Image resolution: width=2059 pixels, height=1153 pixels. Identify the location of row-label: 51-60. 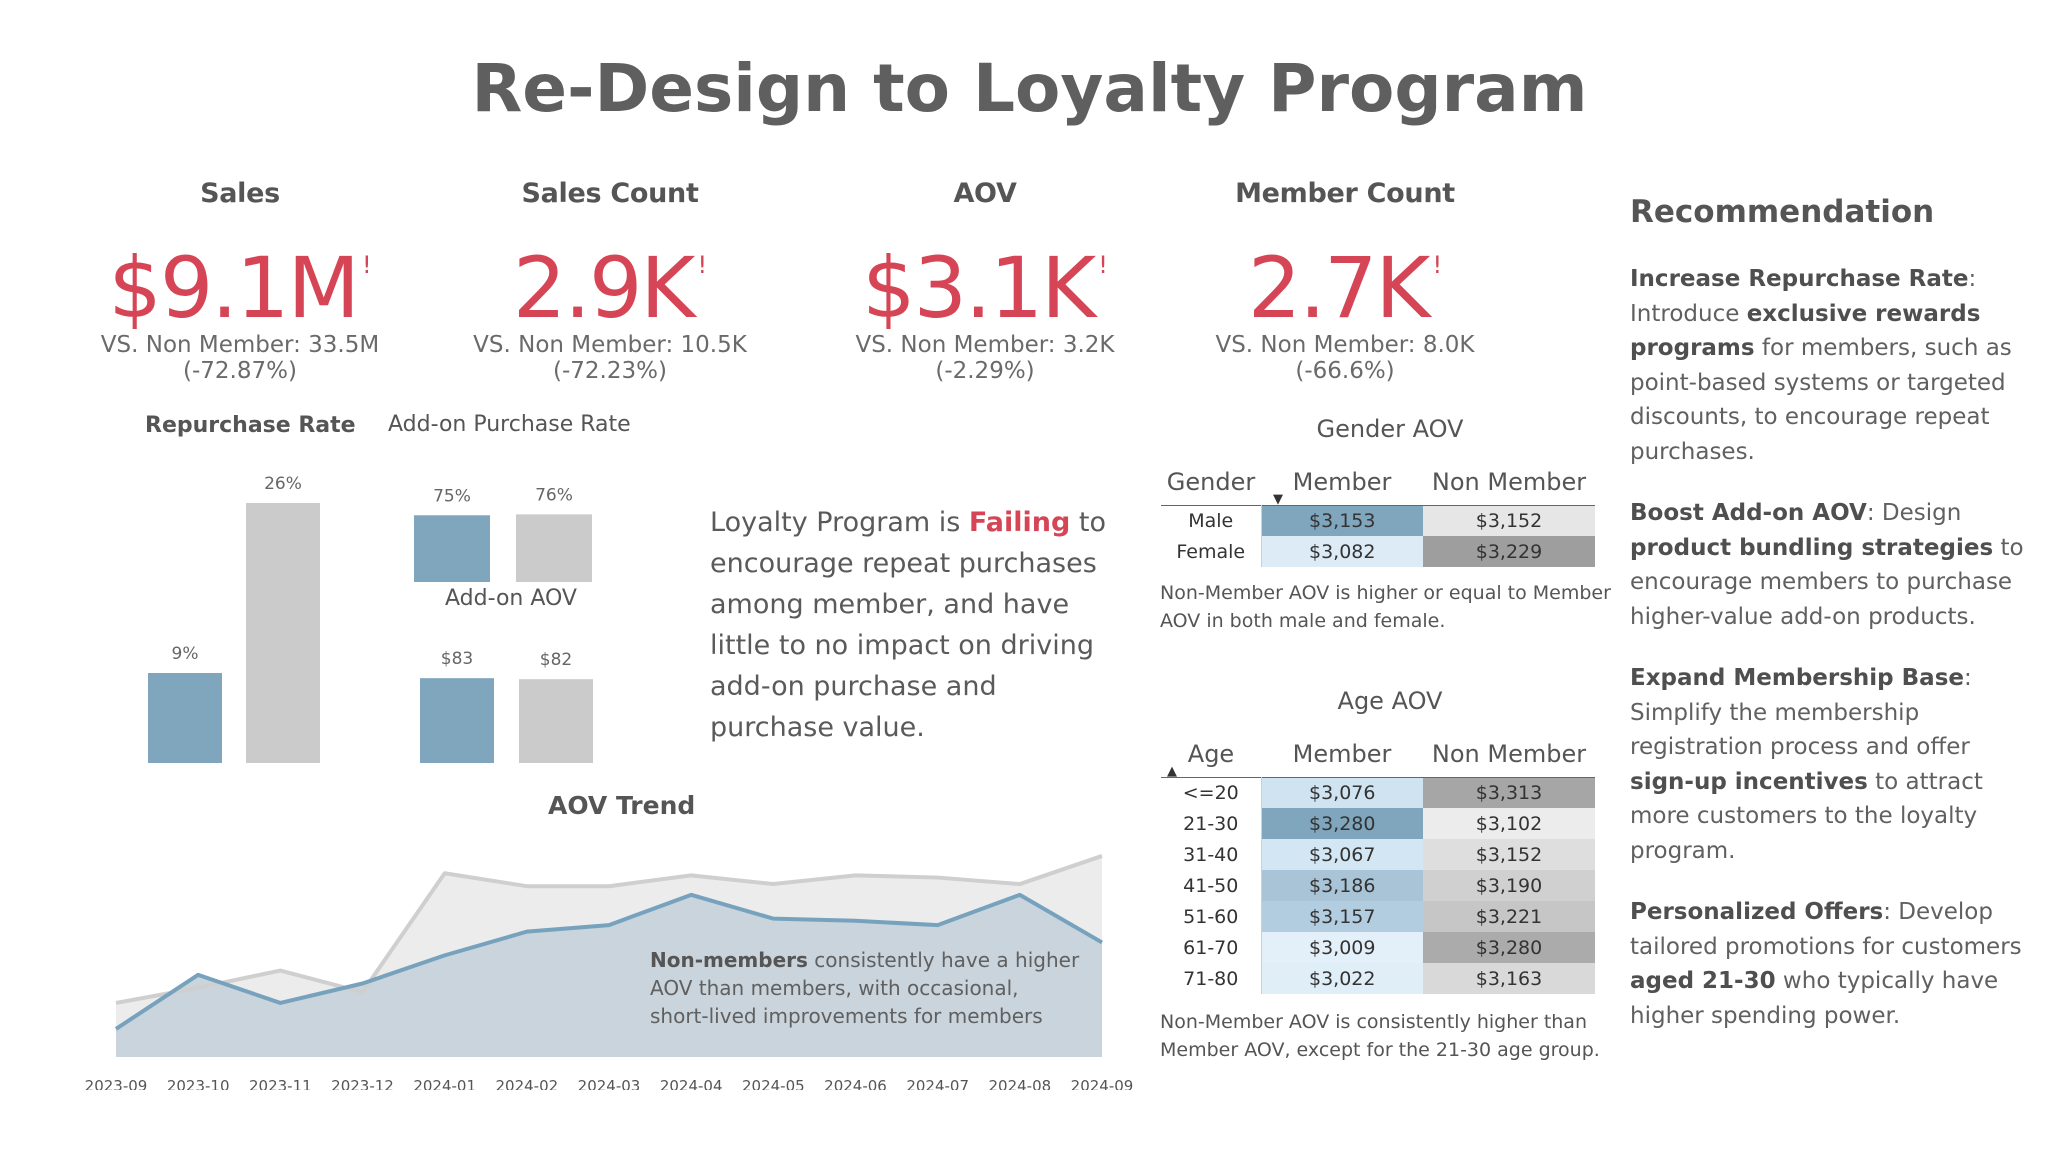
(1211, 916).